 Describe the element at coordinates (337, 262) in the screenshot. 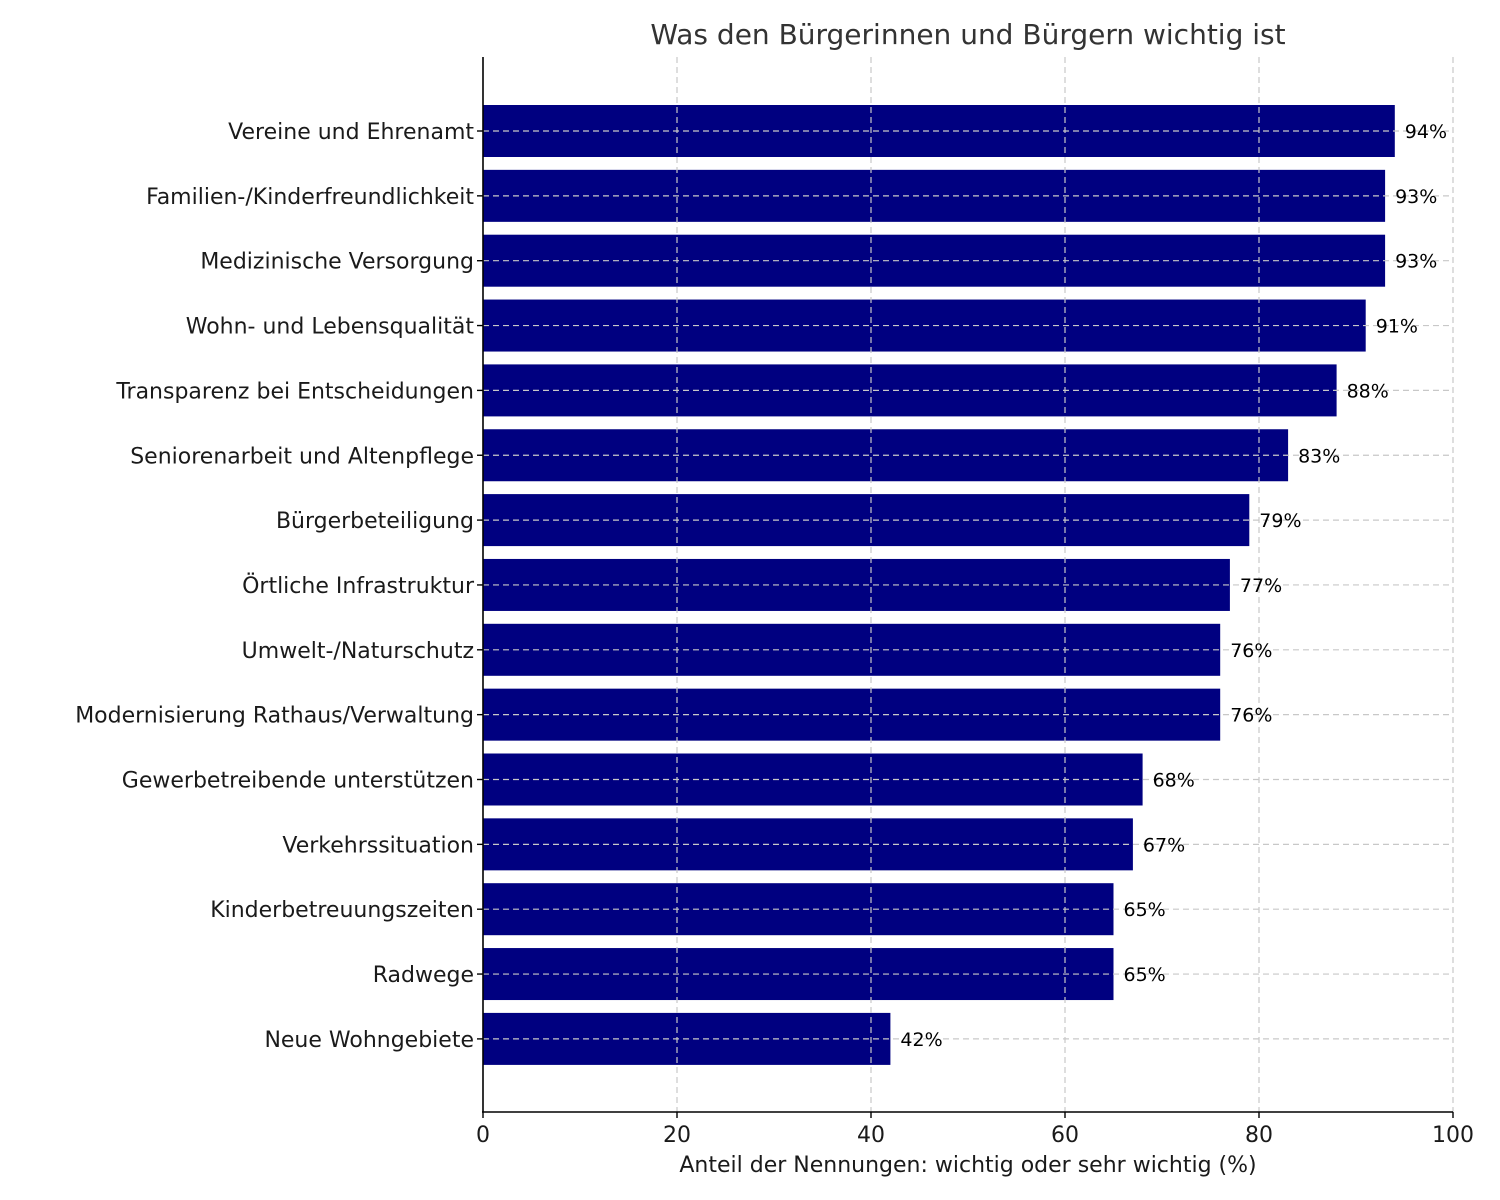

I see `category-label: Medizinische Versorgung` at that location.